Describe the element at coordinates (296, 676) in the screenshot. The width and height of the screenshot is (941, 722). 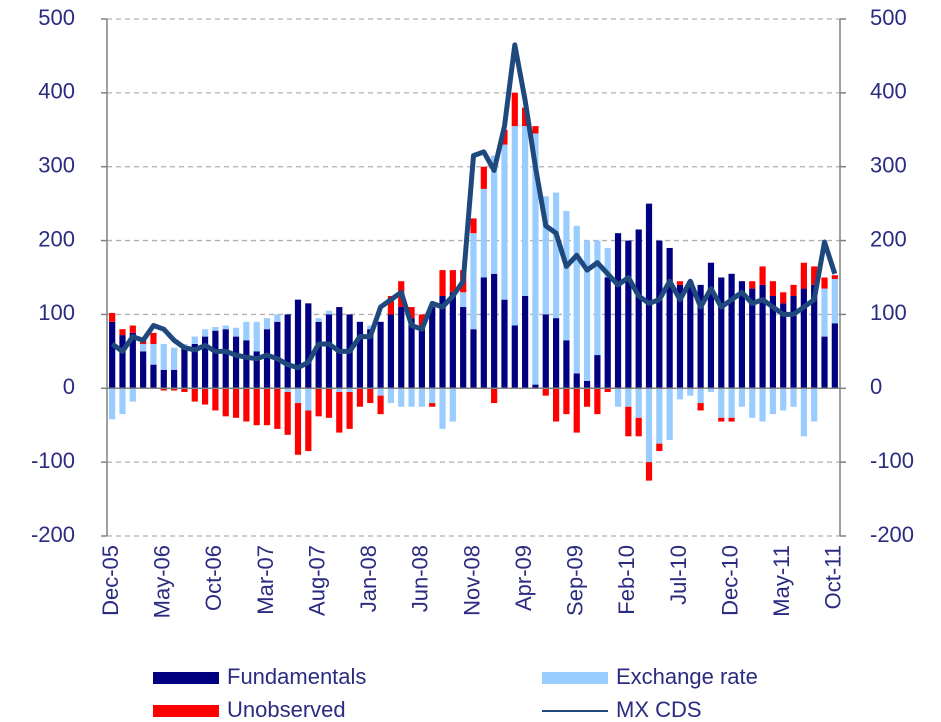
I see `legend-label: Fundamentals` at that location.